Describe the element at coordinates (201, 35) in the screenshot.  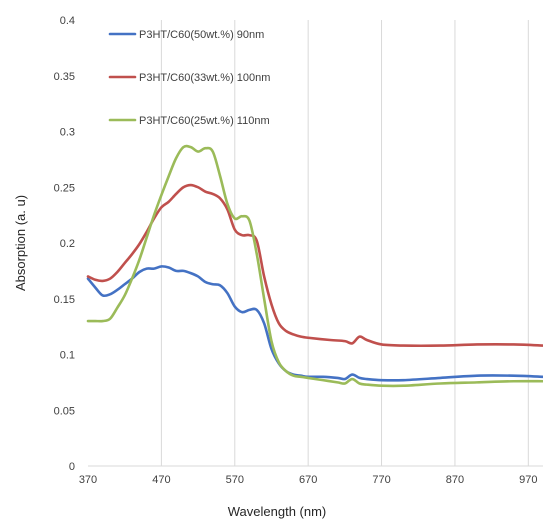
I see `legend-label: P3HT/C60(50wt.%) 90nm` at that location.